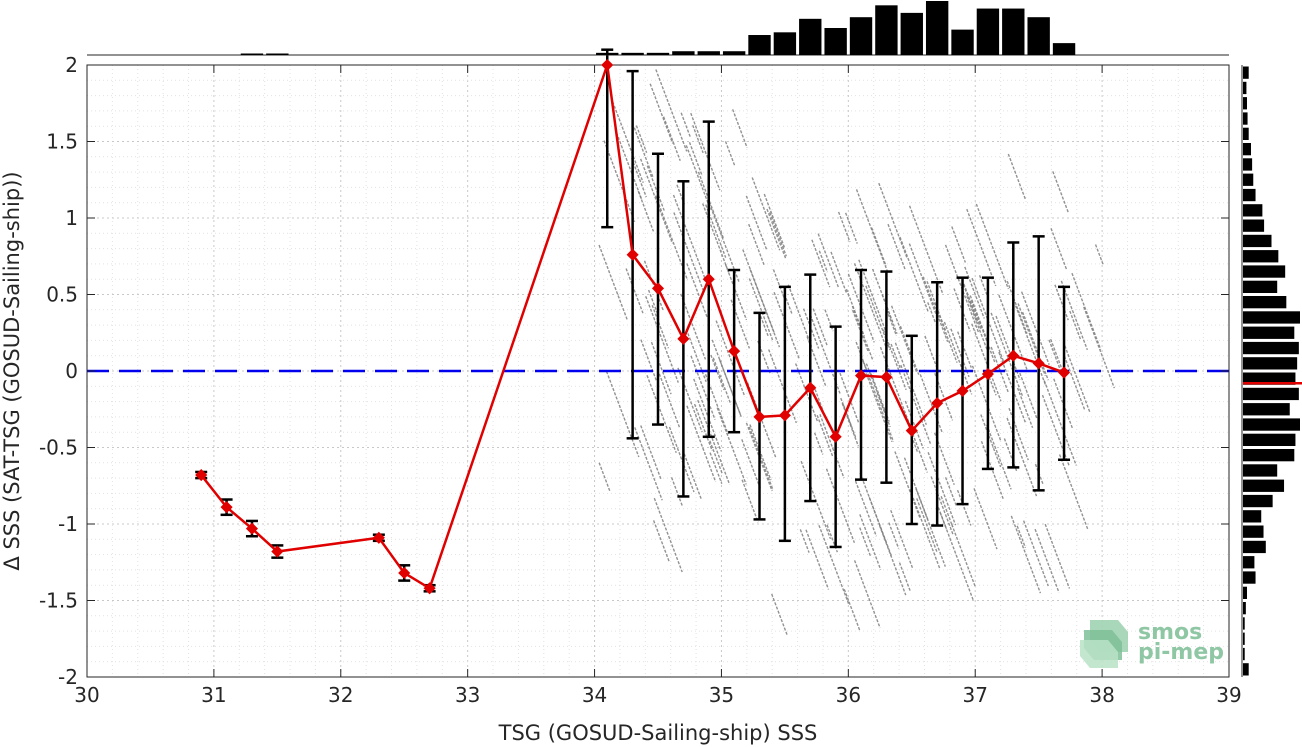 Image resolution: width=1302 pixels, height=747 pixels. Describe the element at coordinates (1271, 371) in the screenshot. I see `right-histogram` at that location.